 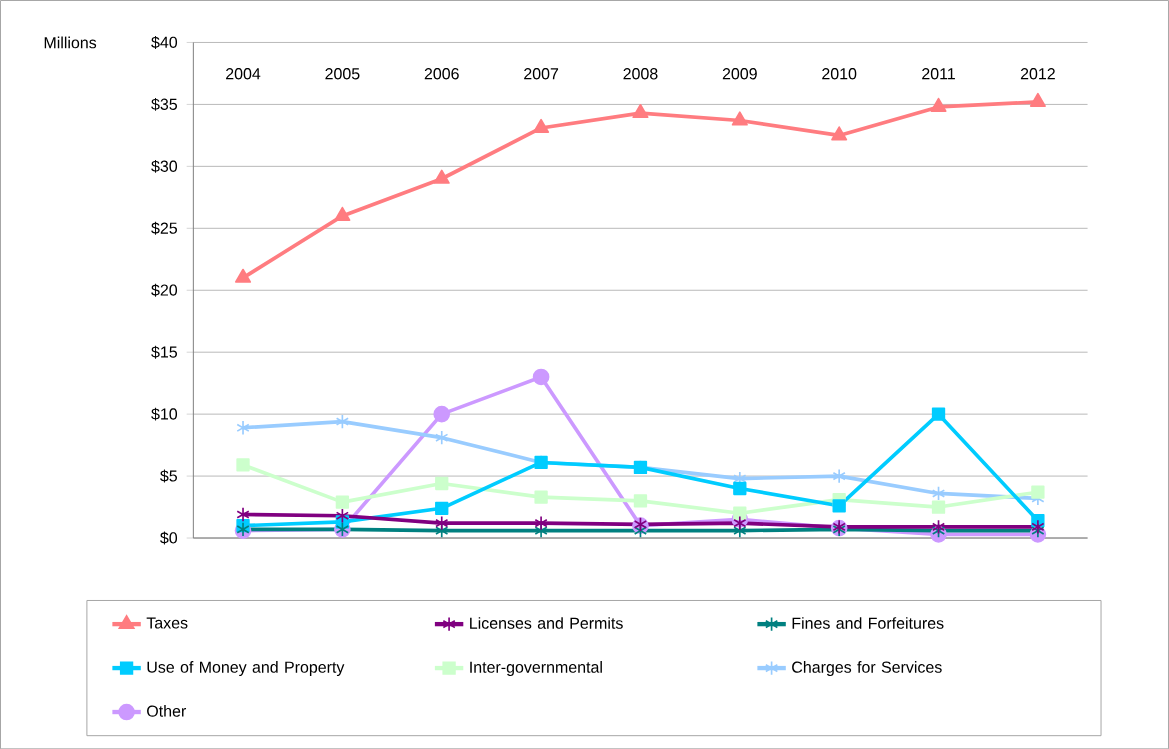 What do you see at coordinates (169, 538) in the screenshot?
I see `y-tick-label: $0` at bounding box center [169, 538].